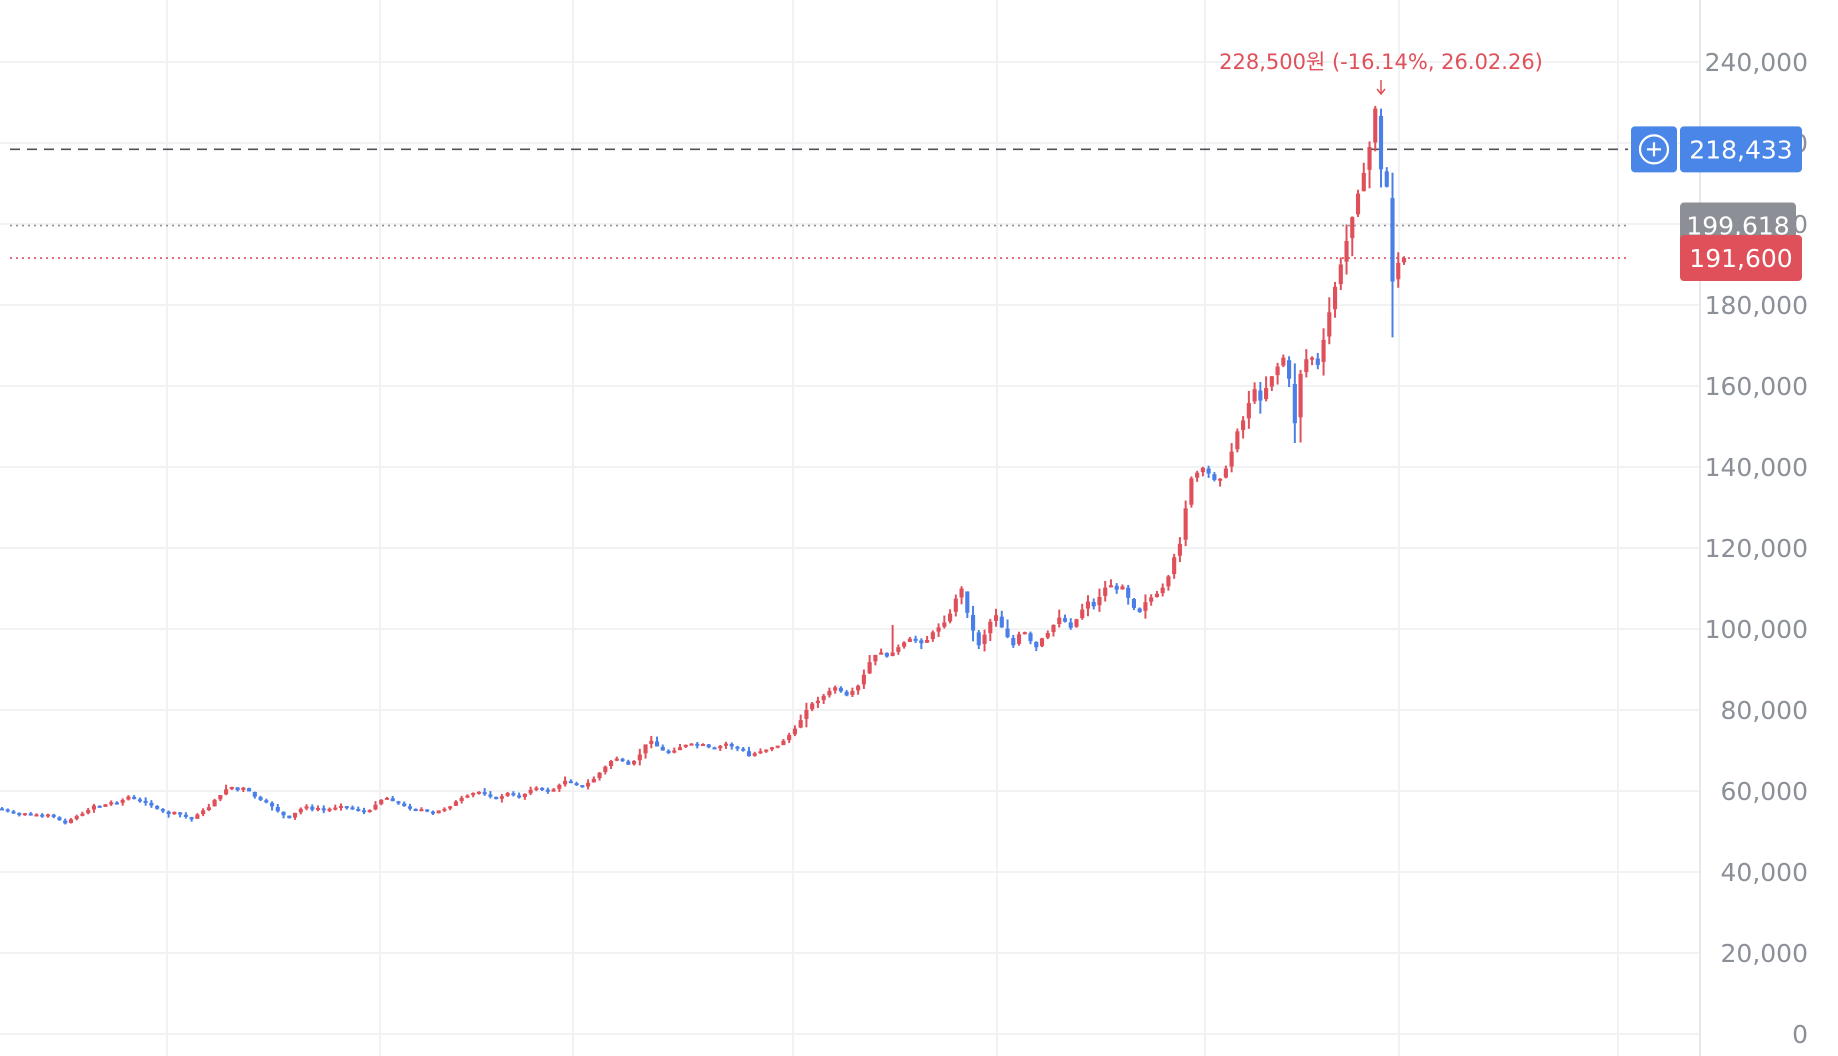 The height and width of the screenshot is (1056, 1838). What do you see at coordinates (1756, 386) in the screenshot?
I see `y-tick-label: 160,000` at bounding box center [1756, 386].